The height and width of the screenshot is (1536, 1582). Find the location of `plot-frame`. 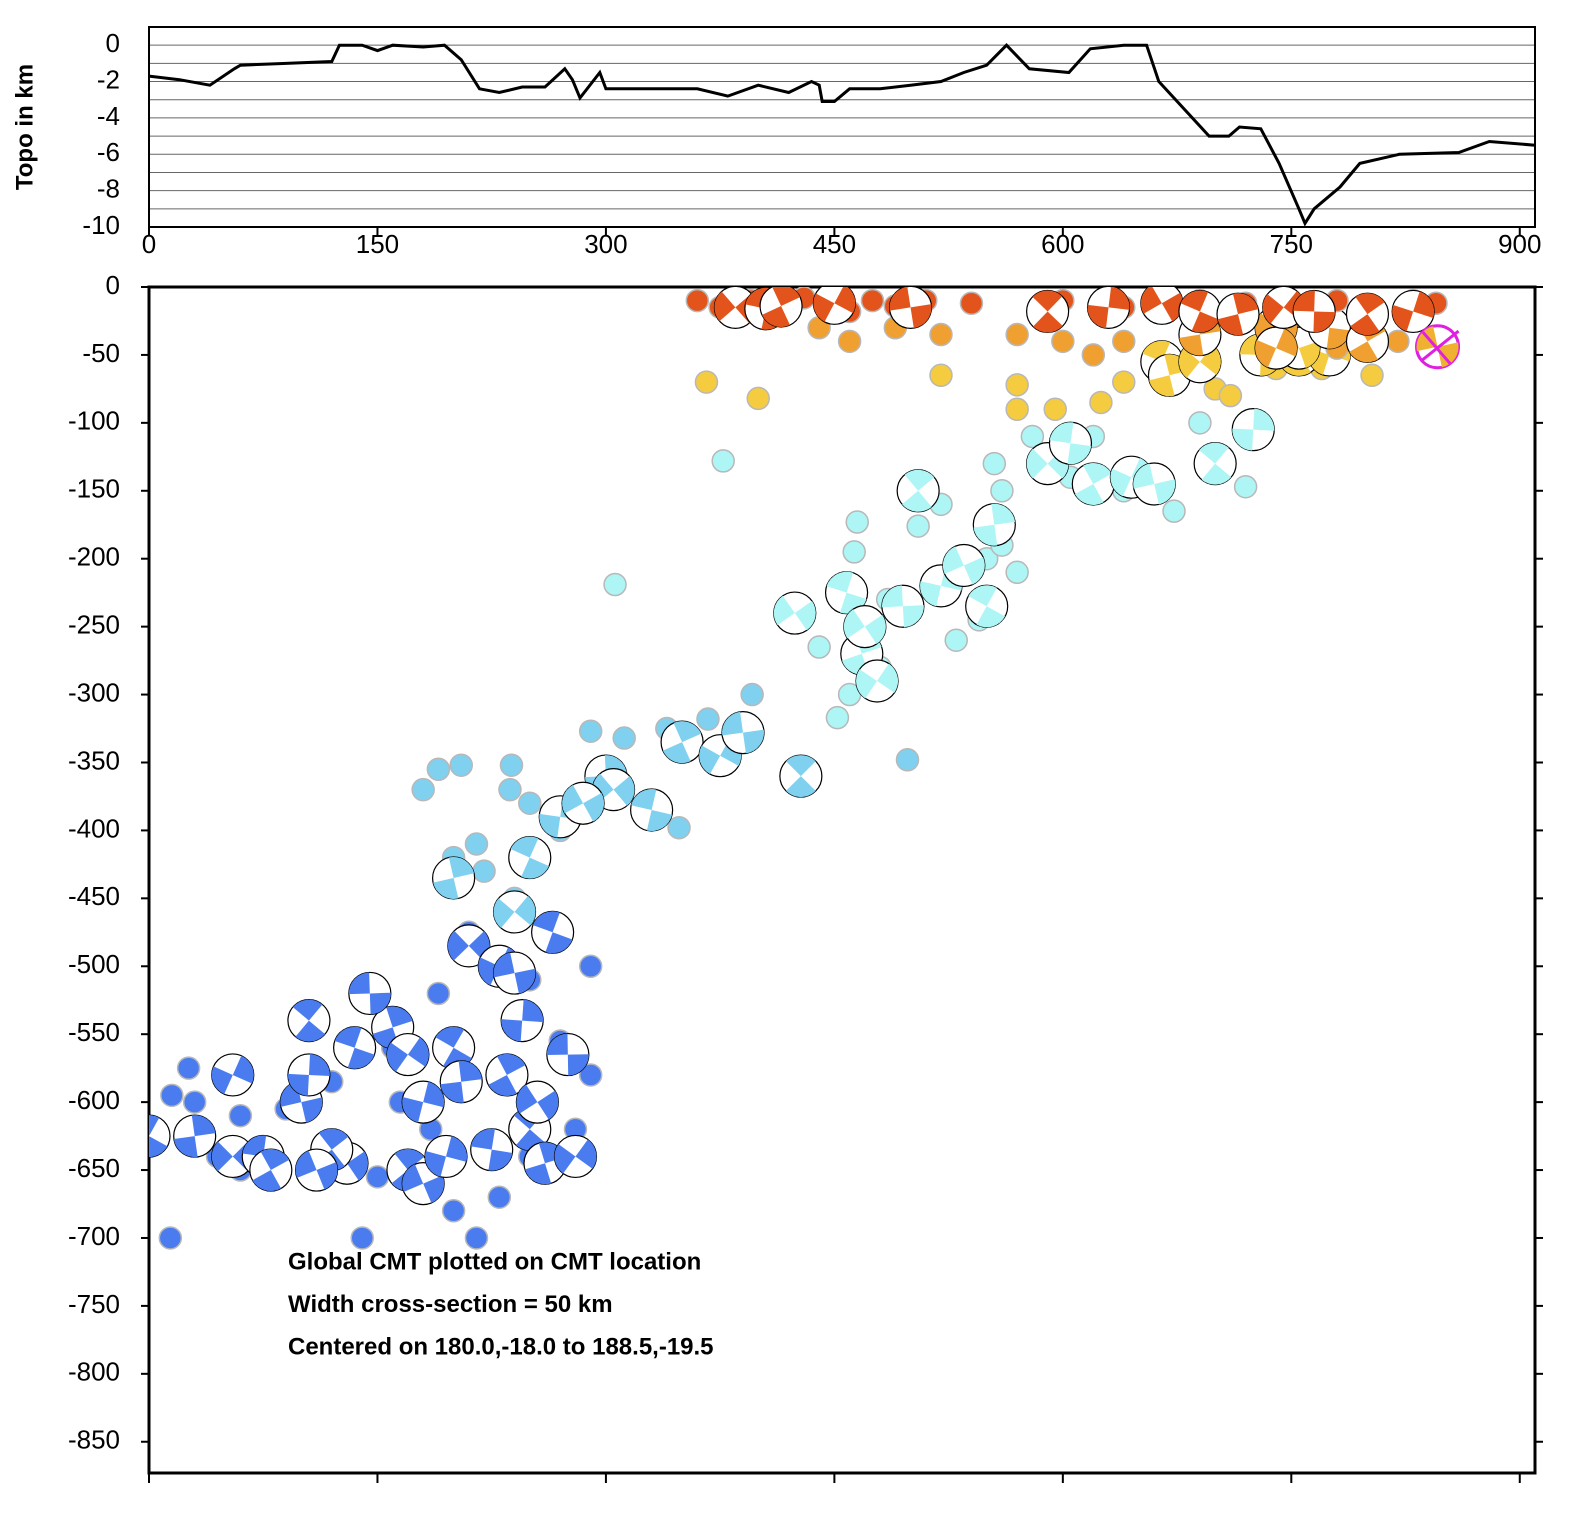

plot-frame is located at coordinates (842, 127).